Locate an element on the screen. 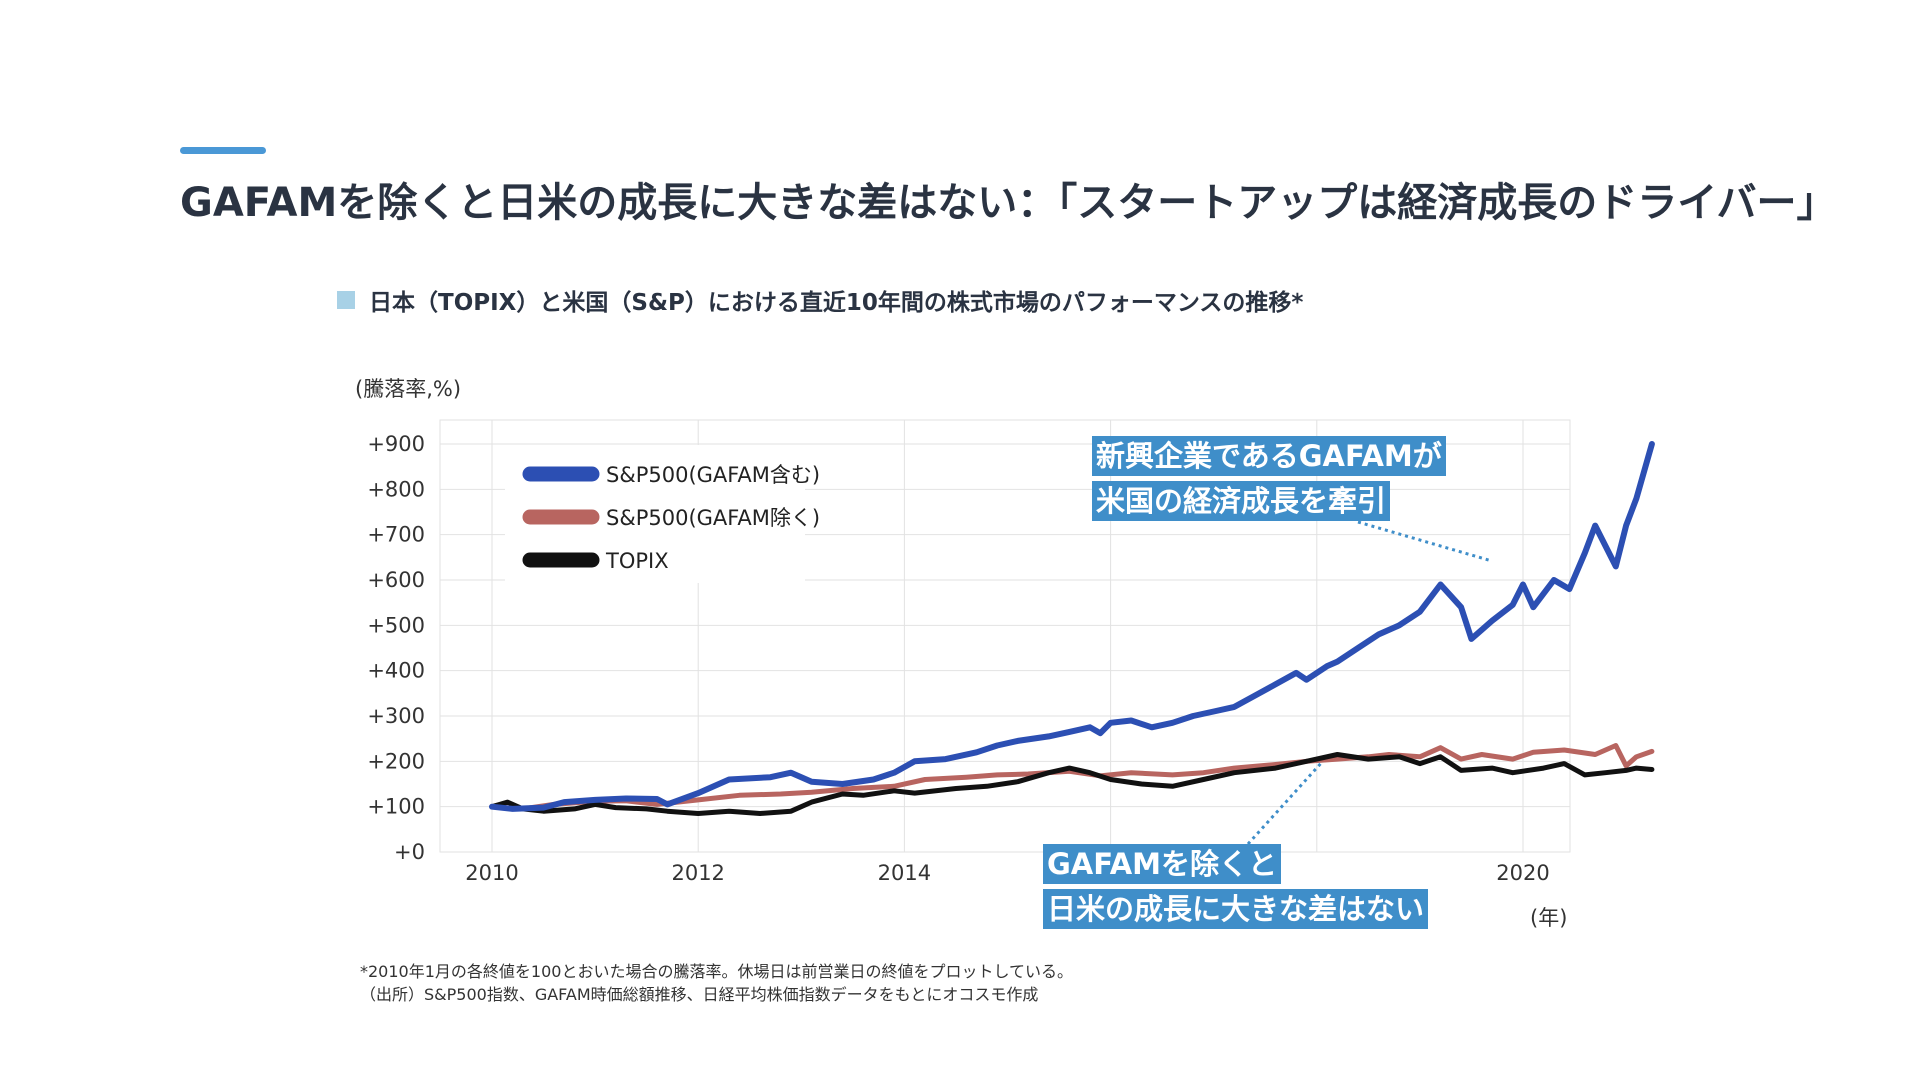 This screenshot has height=1080, width=1920. callout-bottom-line1: GAFAMを除くと is located at coordinates (1162, 864).